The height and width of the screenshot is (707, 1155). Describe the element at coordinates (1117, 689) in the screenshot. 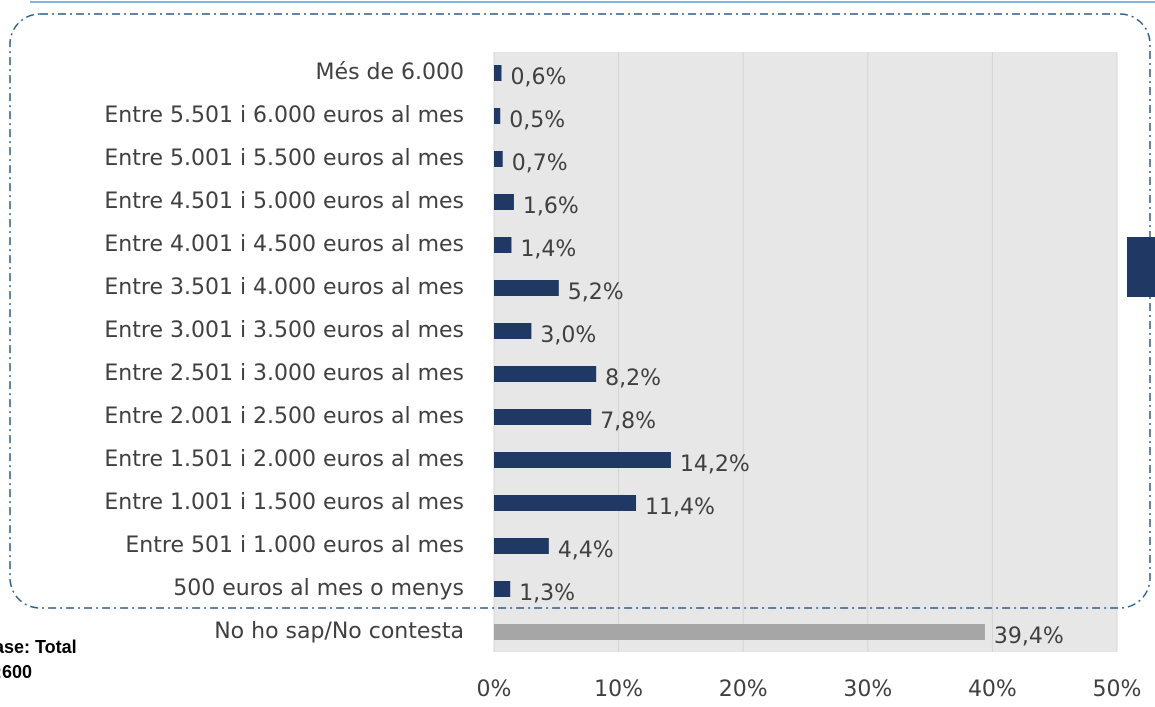

I see `x-tick-label: 50%` at that location.